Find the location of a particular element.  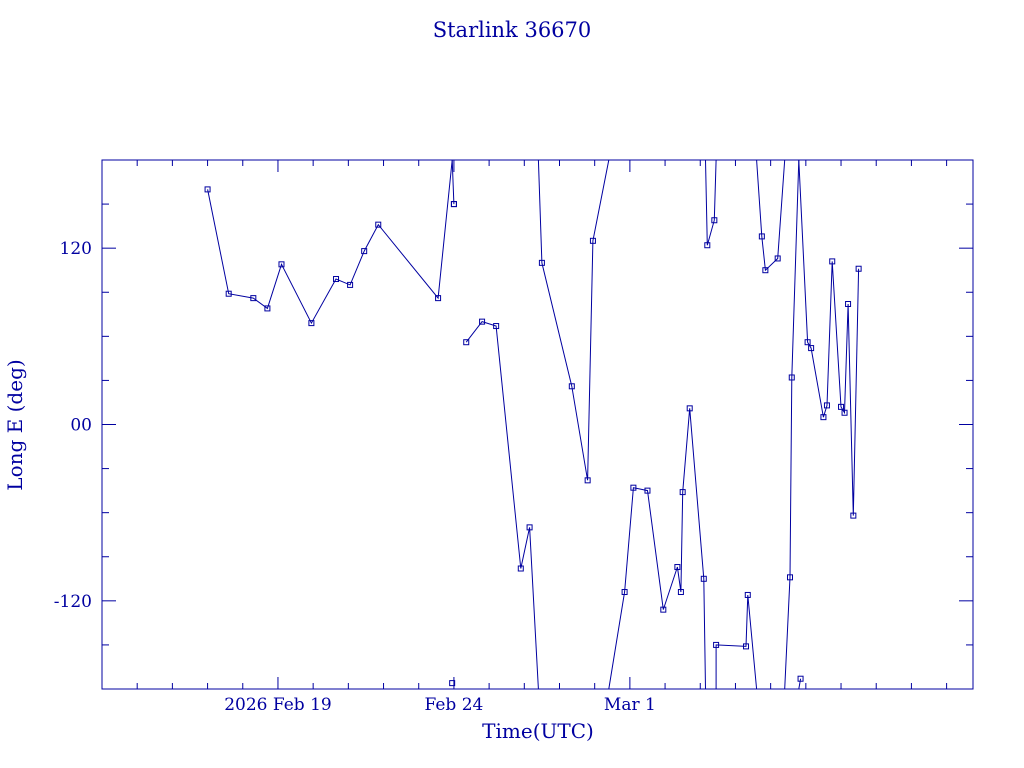

y-axis-label: Long E (deg) is located at coordinates (15, 424).